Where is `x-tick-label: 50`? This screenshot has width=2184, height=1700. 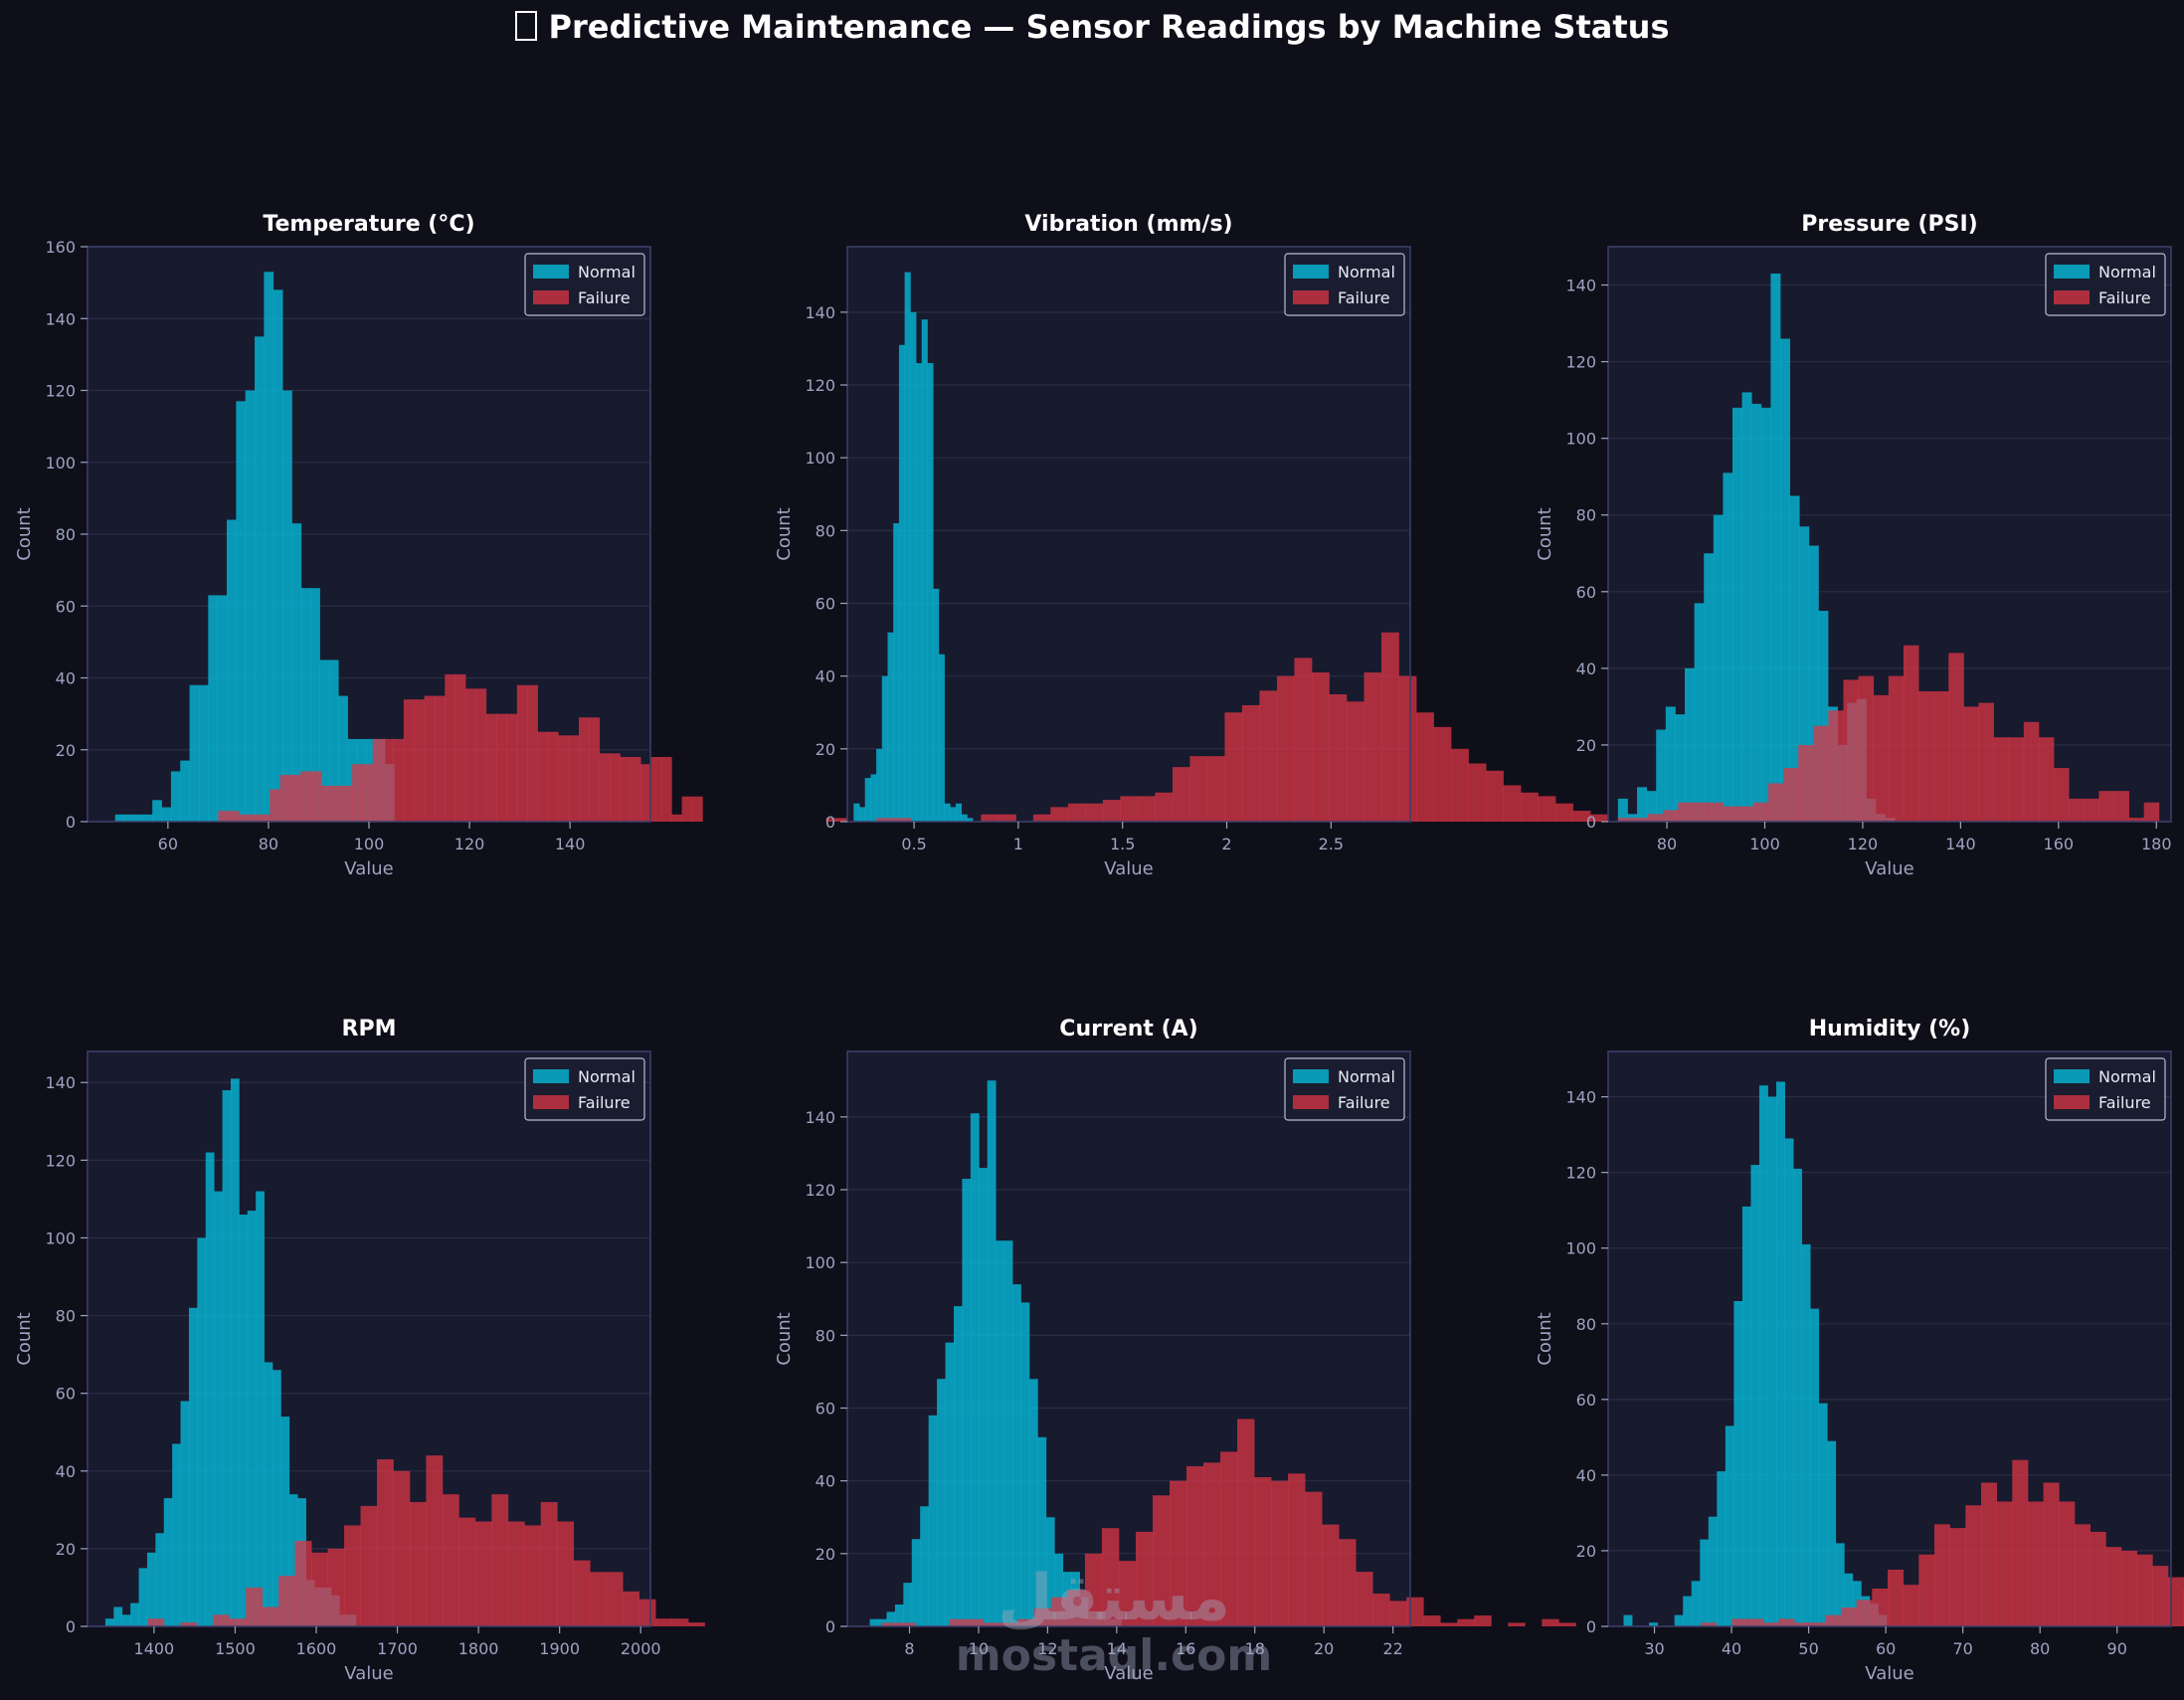
x-tick-label: 50 is located at coordinates (1808, 1648).